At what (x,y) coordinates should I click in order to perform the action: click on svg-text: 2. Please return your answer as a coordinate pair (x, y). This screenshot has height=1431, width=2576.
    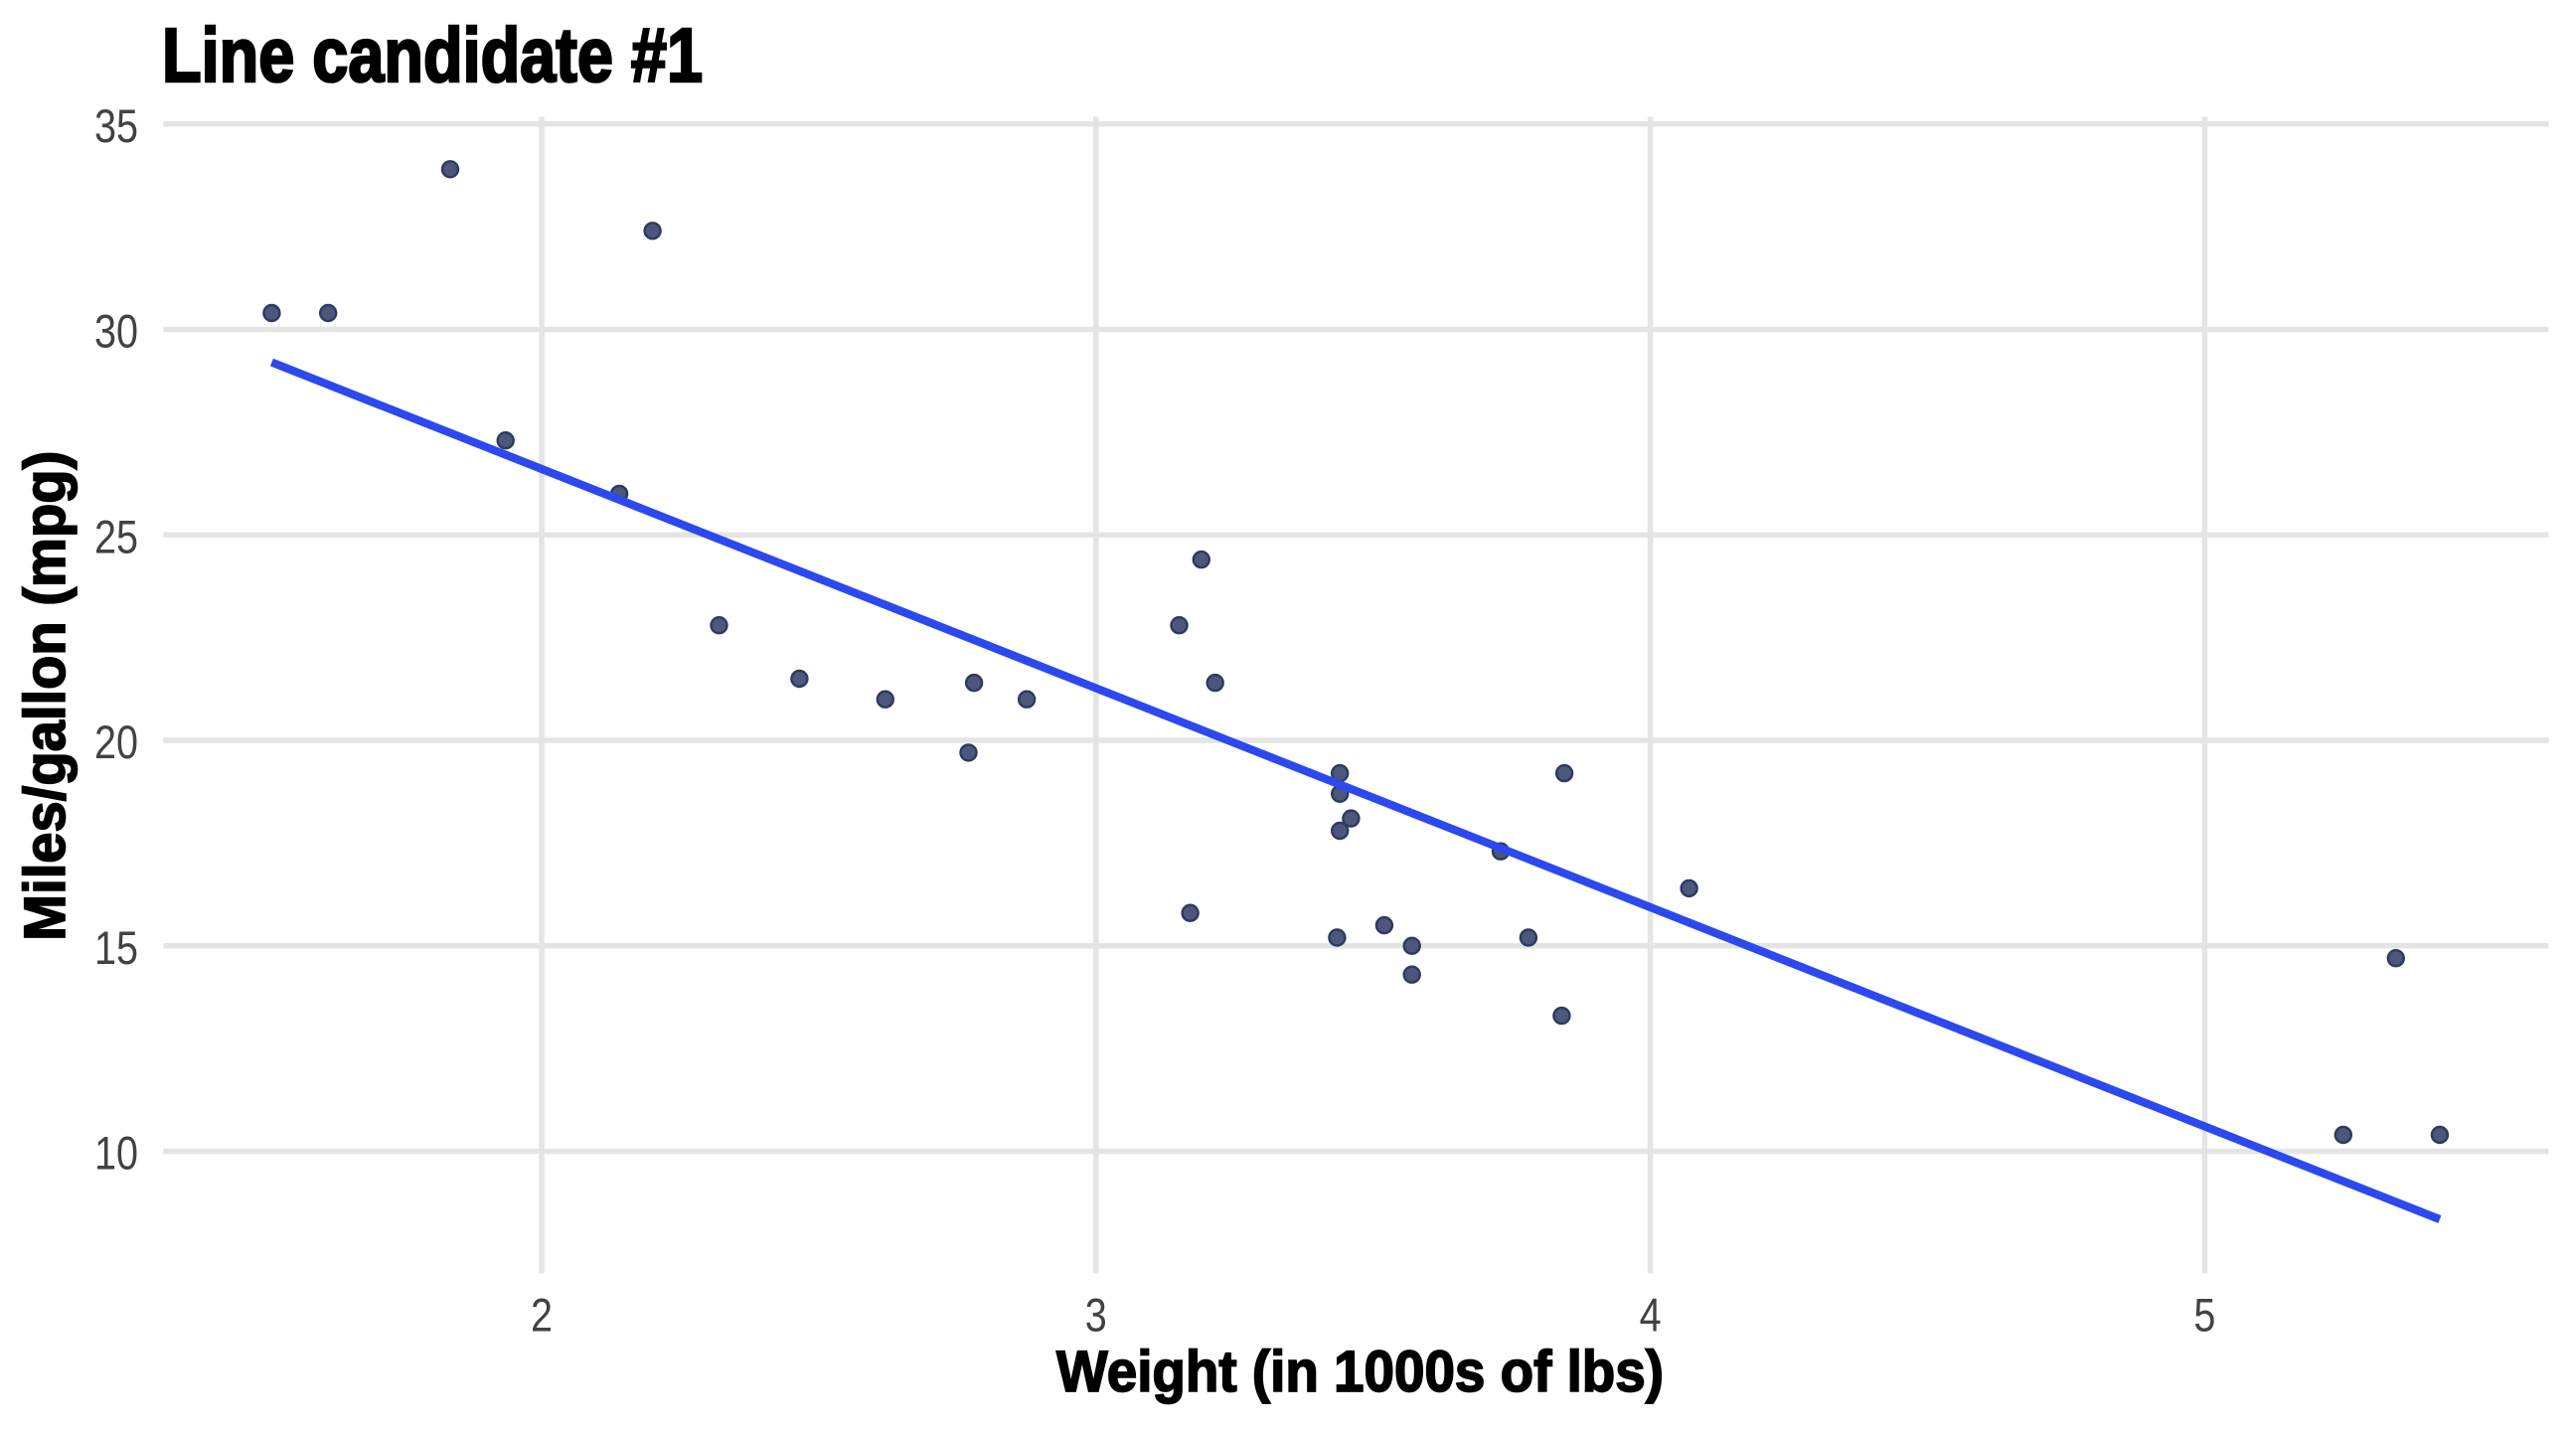
    Looking at the image, I should click on (542, 1315).